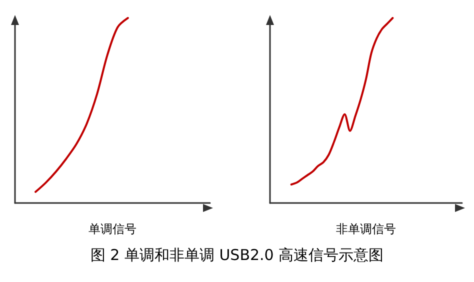 This screenshot has width=474, height=282. Describe the element at coordinates (366, 229) in the screenshot. I see `x-axis-title: 非单调信号` at that location.